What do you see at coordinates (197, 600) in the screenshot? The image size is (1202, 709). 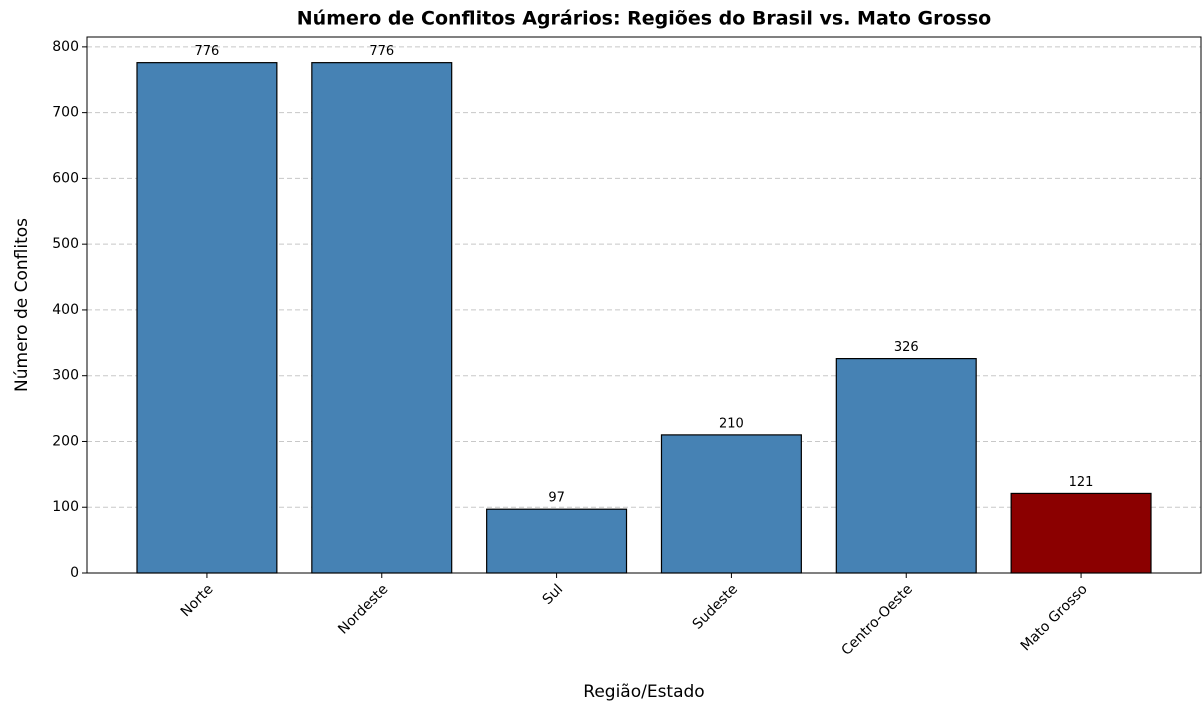 I see `x-tick-label: Norte` at bounding box center [197, 600].